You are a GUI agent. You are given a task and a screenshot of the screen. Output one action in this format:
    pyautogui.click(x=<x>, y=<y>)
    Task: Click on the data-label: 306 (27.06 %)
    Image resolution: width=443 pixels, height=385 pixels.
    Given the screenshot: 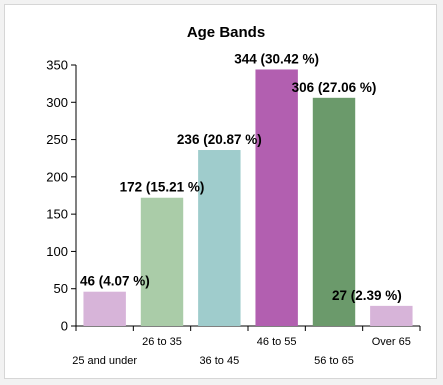 What is the action you would take?
    pyautogui.click(x=334, y=87)
    